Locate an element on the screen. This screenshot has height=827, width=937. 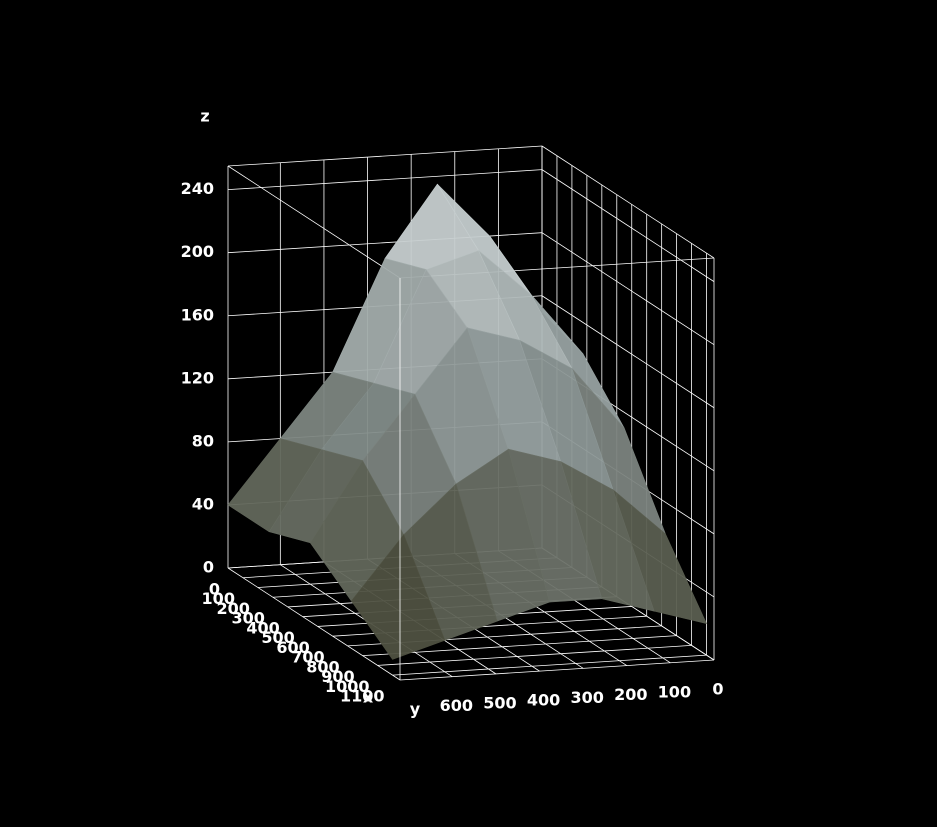
x-tick-label: 1000 is located at coordinates (347, 686).